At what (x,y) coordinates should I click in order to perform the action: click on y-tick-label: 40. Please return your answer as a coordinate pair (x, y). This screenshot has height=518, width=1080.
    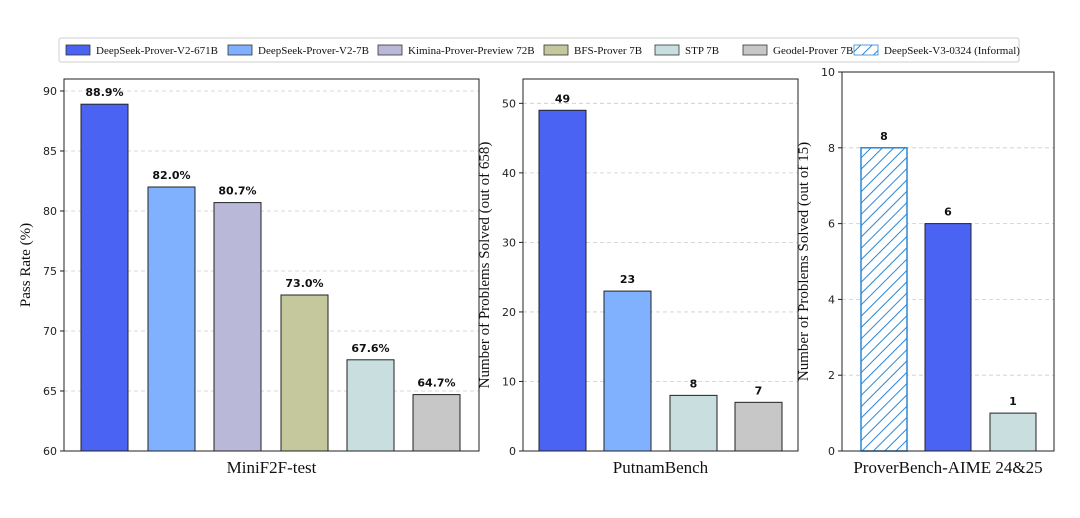
    Looking at the image, I should click on (509, 173).